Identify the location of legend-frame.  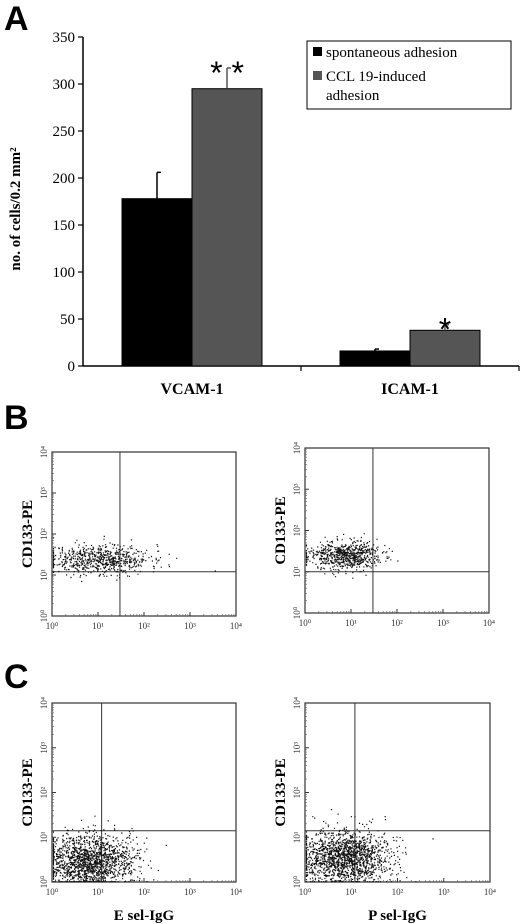
(409, 75).